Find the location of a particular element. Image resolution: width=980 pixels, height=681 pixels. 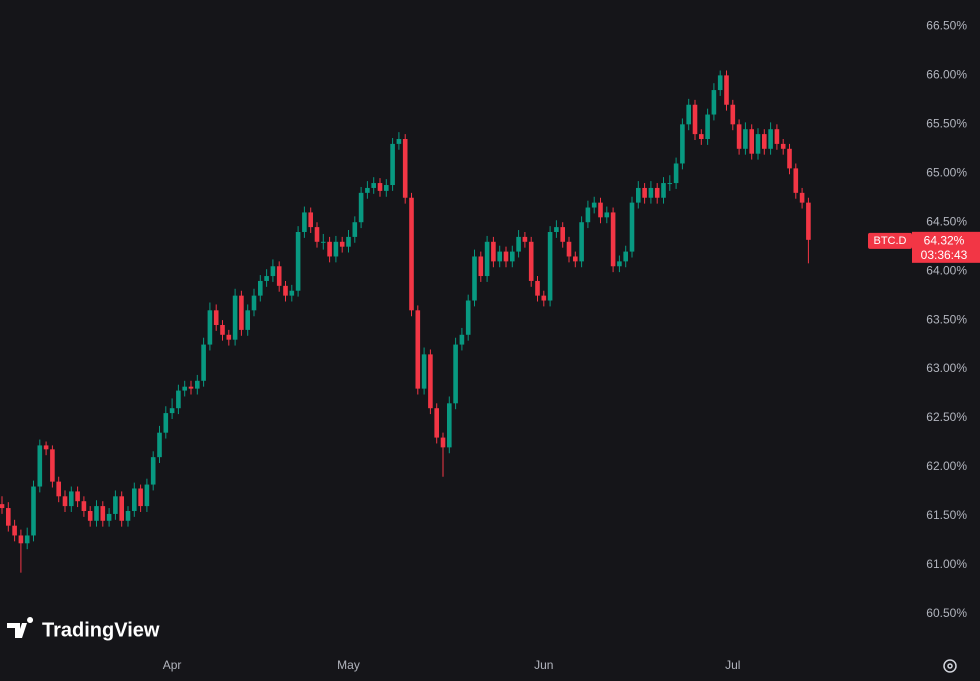

symbol-box is located at coordinates (890, 240).